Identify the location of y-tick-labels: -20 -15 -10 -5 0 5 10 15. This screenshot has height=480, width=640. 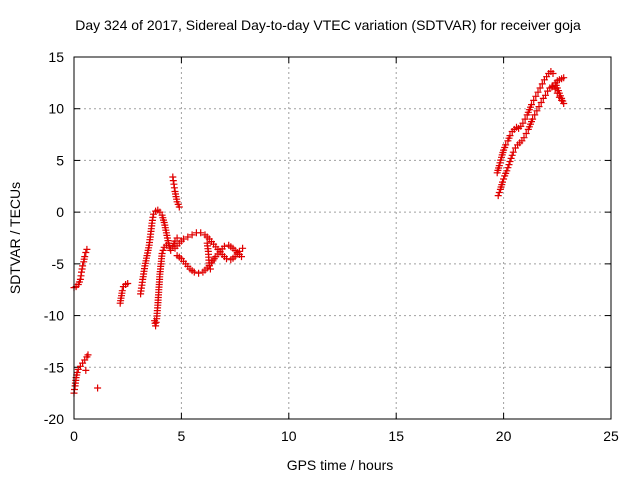
(54, 238).